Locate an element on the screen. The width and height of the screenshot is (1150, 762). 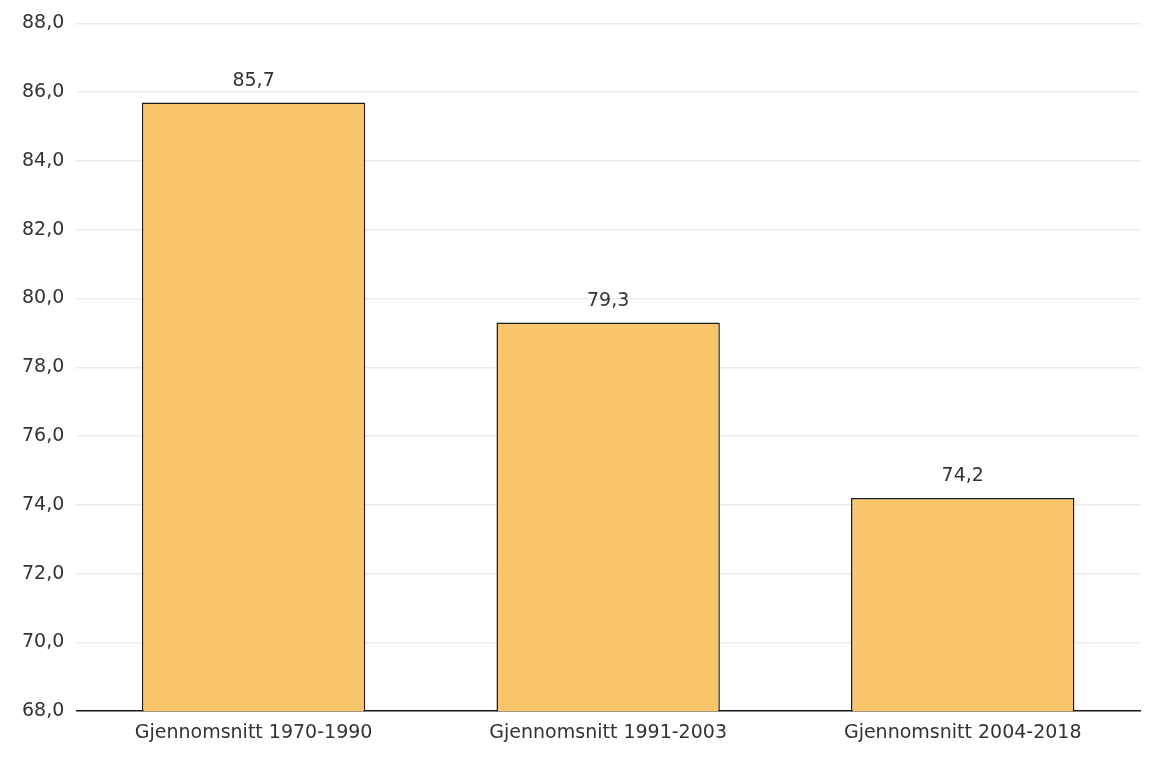
y-tick-label: 80,0 is located at coordinates (43, 296).